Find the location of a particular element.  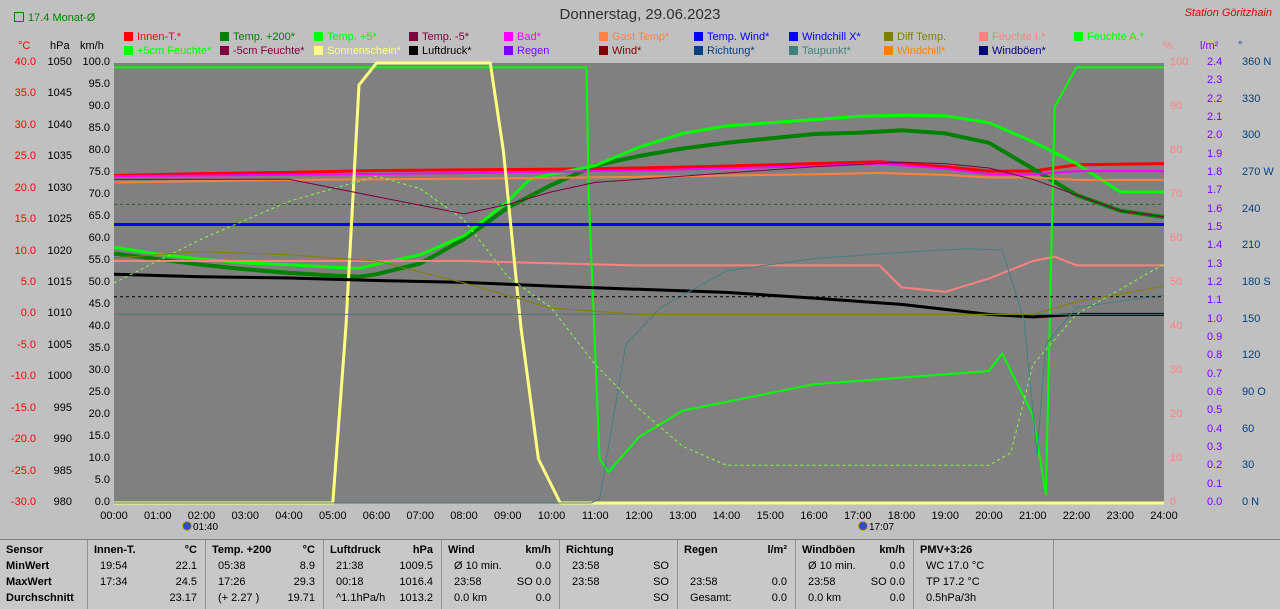

stats-col-regen: Regen l/m² 23:58 0.0 Gesamt: 0.0 is located at coordinates (737, 574).